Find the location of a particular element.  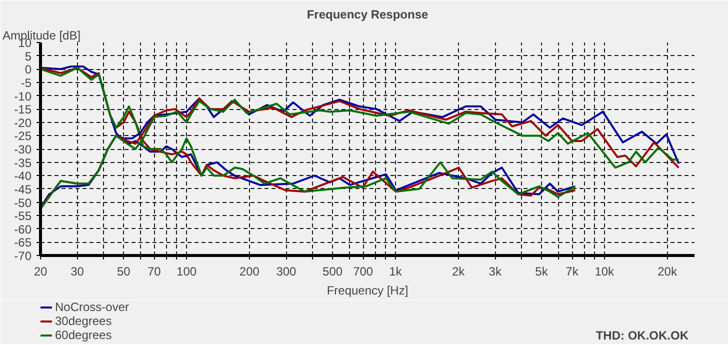

x-tick-label: 100 is located at coordinates (186, 271).